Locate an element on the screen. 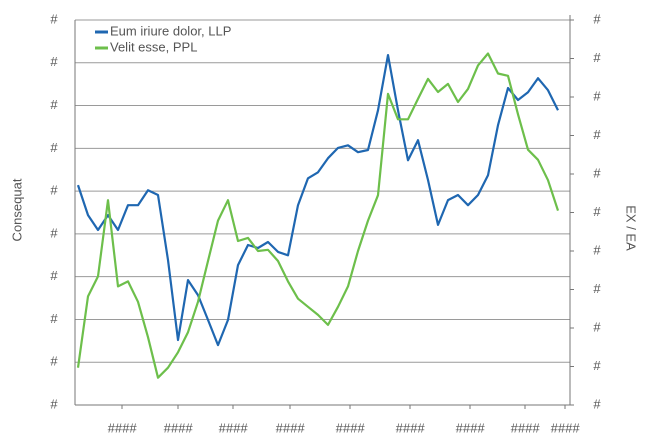  legend-label: Eum iriure dolor, LLP is located at coordinates (170, 30).